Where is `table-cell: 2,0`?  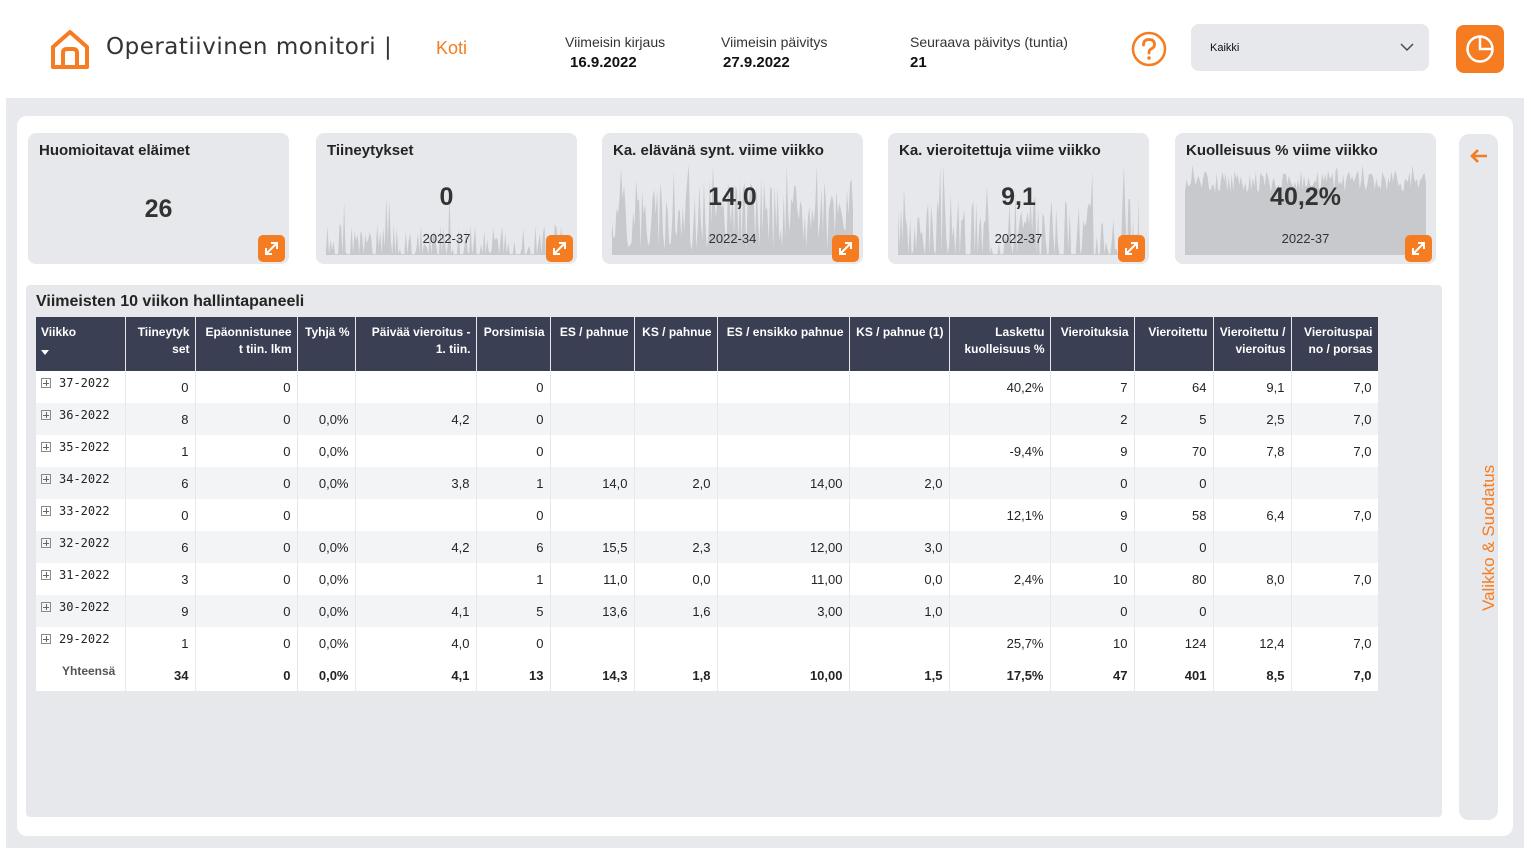 table-cell: 2,0 is located at coordinates (676, 483).